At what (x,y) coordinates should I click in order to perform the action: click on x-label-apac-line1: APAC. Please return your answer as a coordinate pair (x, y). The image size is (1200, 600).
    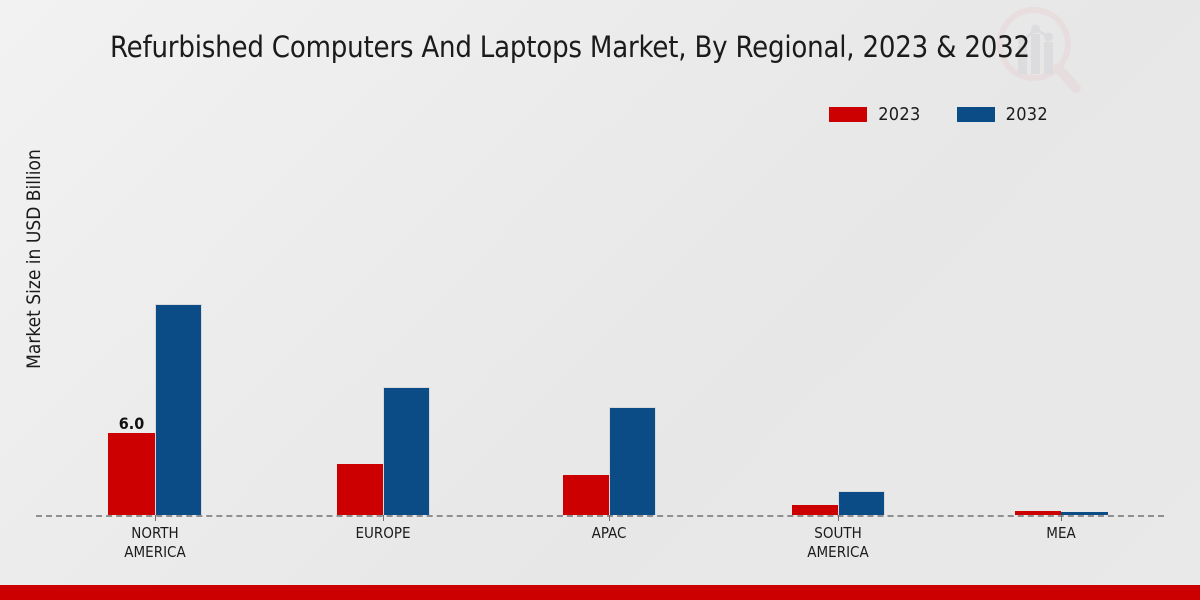
    Looking at the image, I should click on (609, 533).